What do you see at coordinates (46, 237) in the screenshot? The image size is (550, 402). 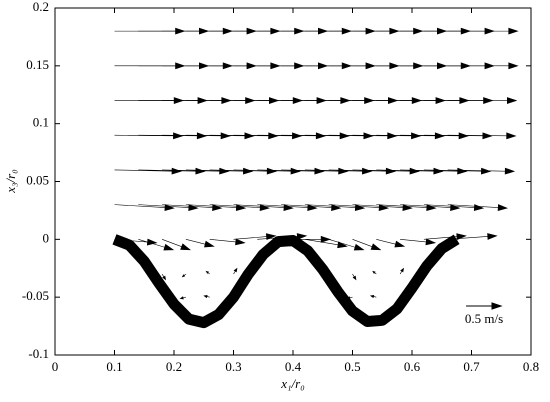 I see `y-tick-label: 0` at bounding box center [46, 237].